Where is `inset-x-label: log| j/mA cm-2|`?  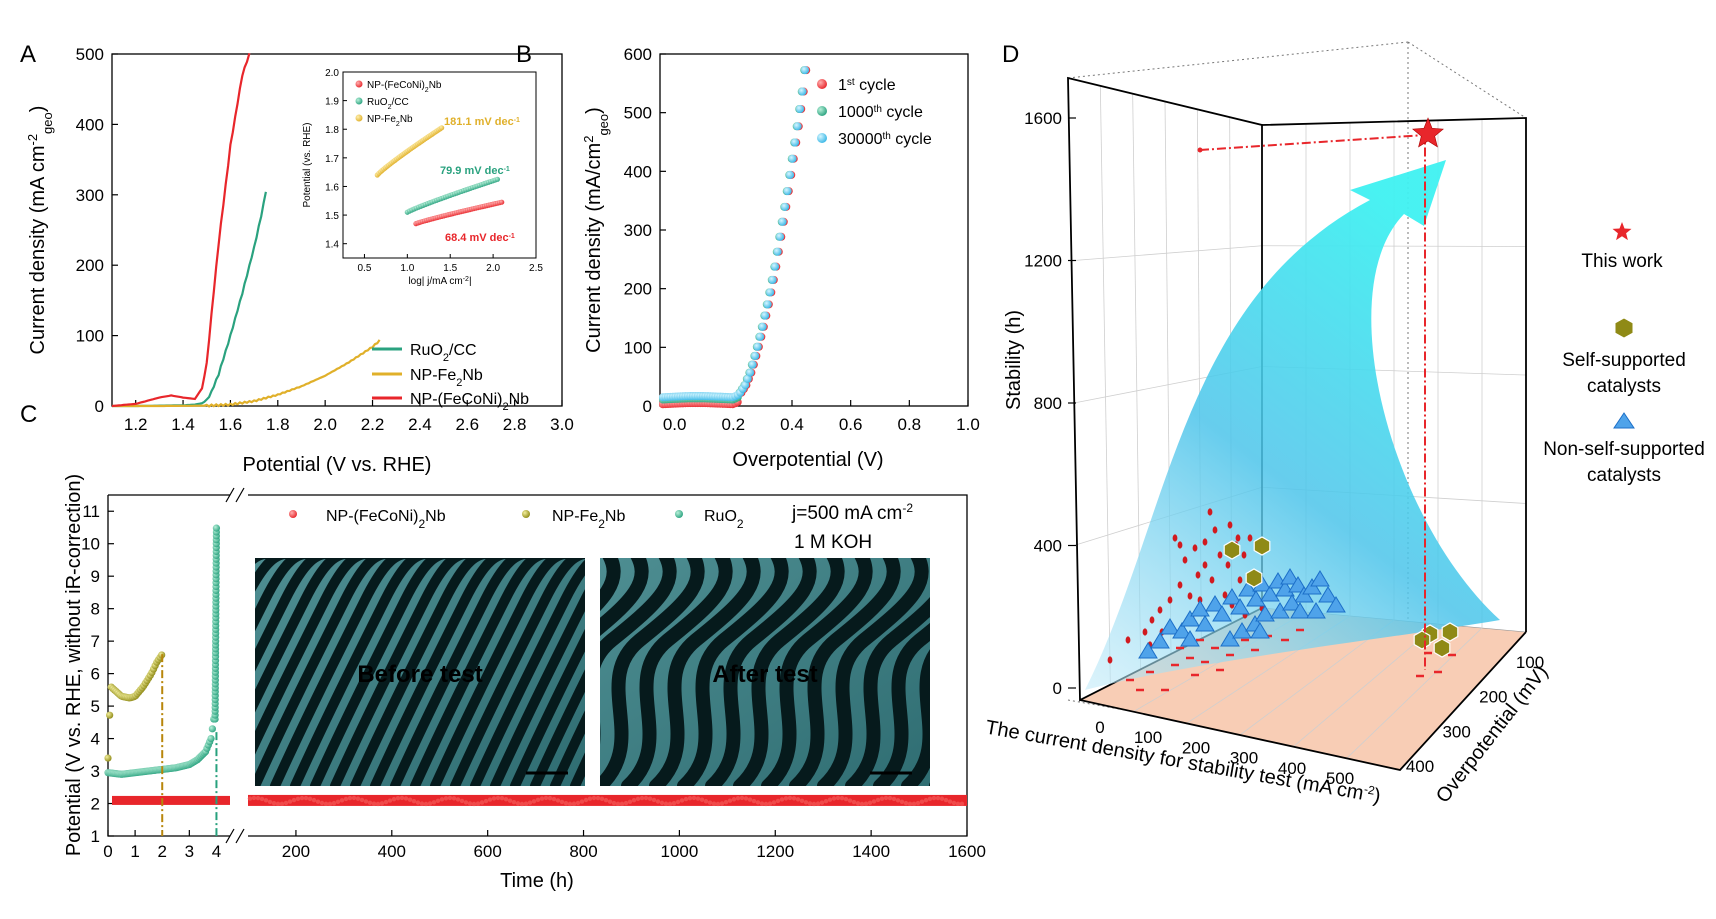
inset-x-label: log| j/mA cm-2| is located at coordinates (439, 282).